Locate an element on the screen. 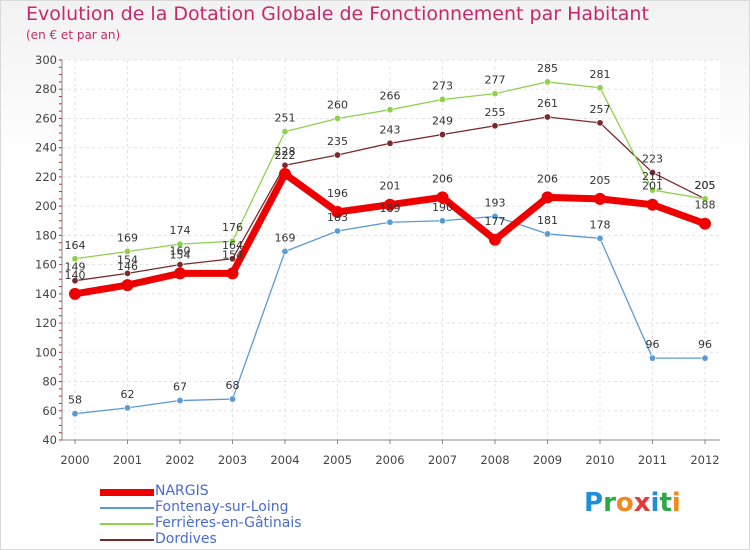 This screenshot has height=550, width=750. data-label: 58 is located at coordinates (75, 400).